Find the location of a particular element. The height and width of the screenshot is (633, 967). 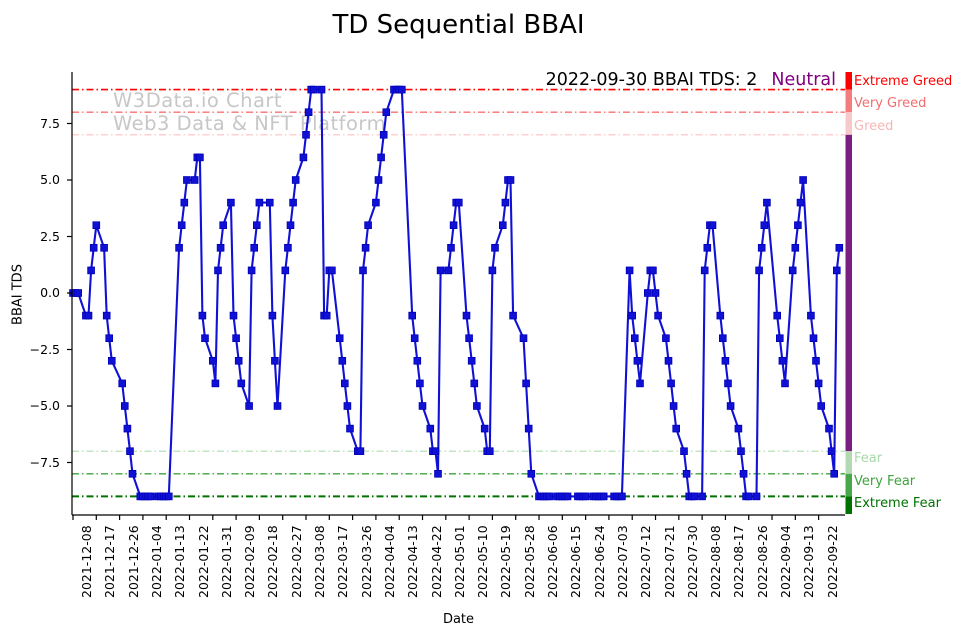

x-tick-label: 2022-01-04 is located at coordinates (156, 561).